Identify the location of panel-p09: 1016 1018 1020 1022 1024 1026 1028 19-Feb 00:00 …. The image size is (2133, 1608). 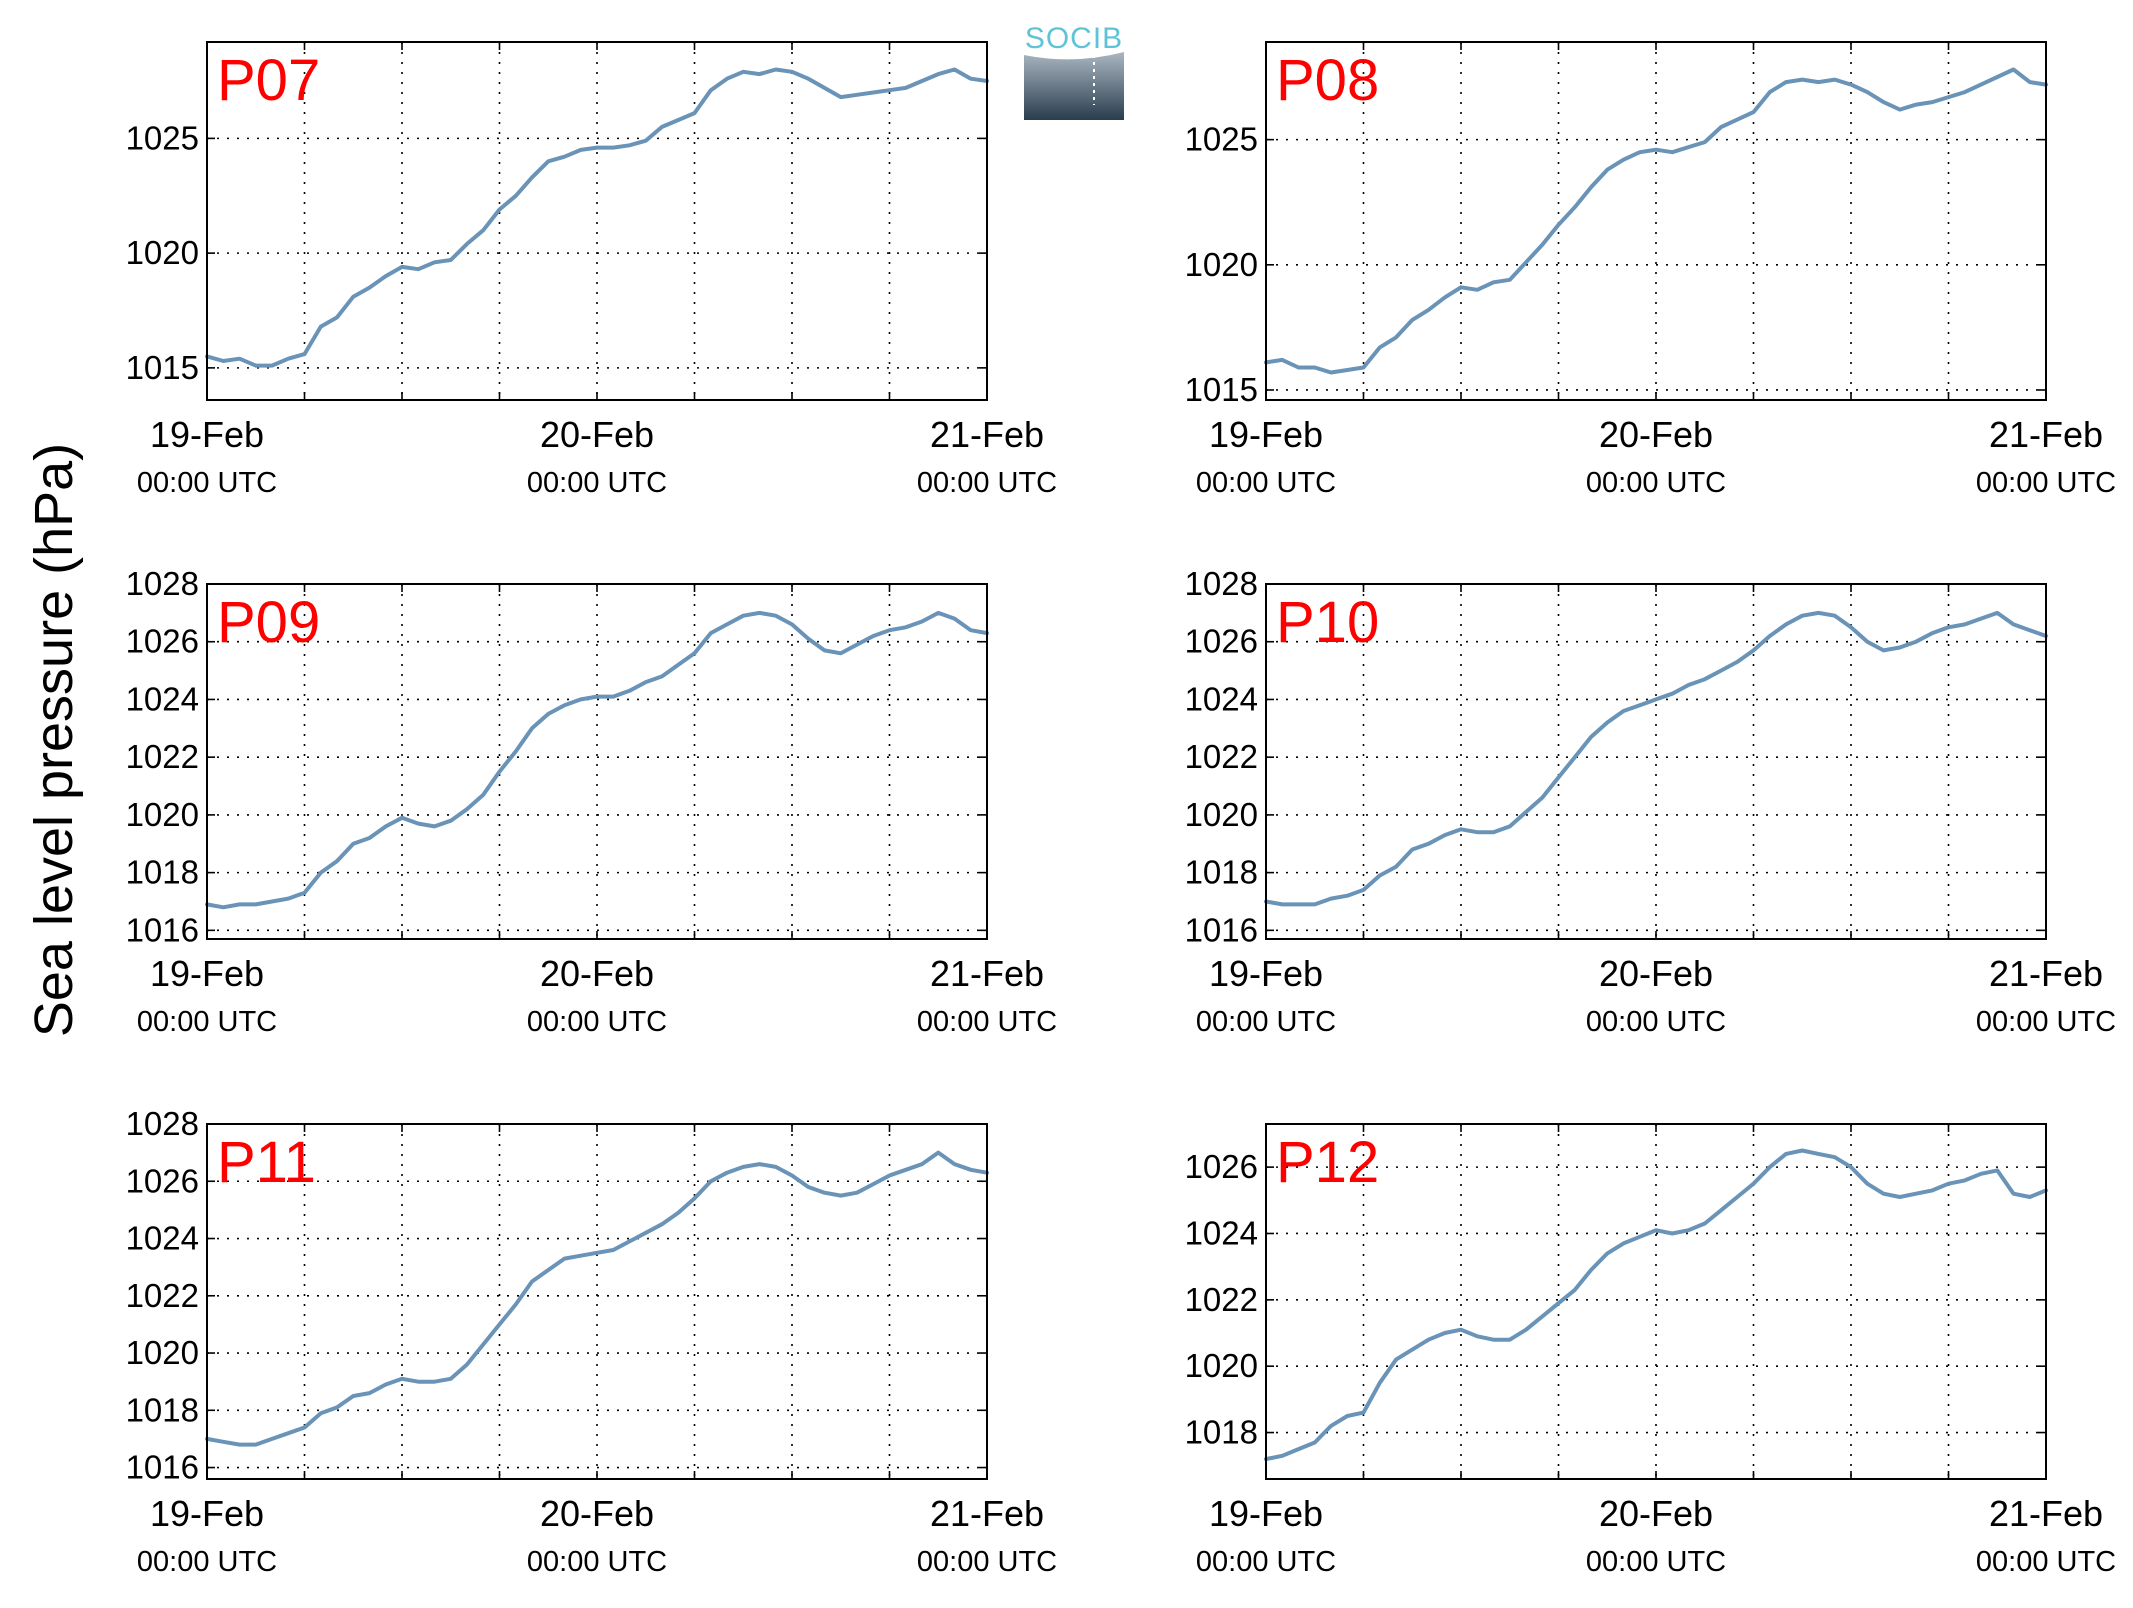
(592, 801).